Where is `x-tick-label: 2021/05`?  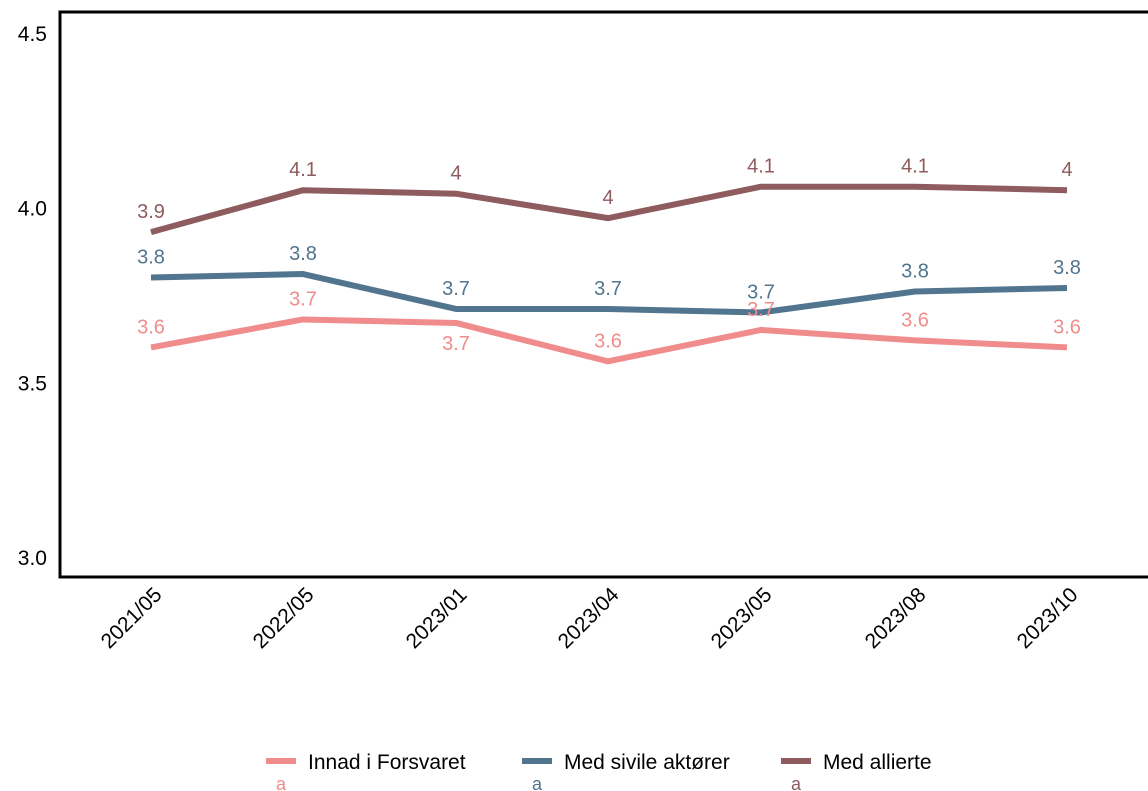 x-tick-label: 2021/05 is located at coordinates (132, 618).